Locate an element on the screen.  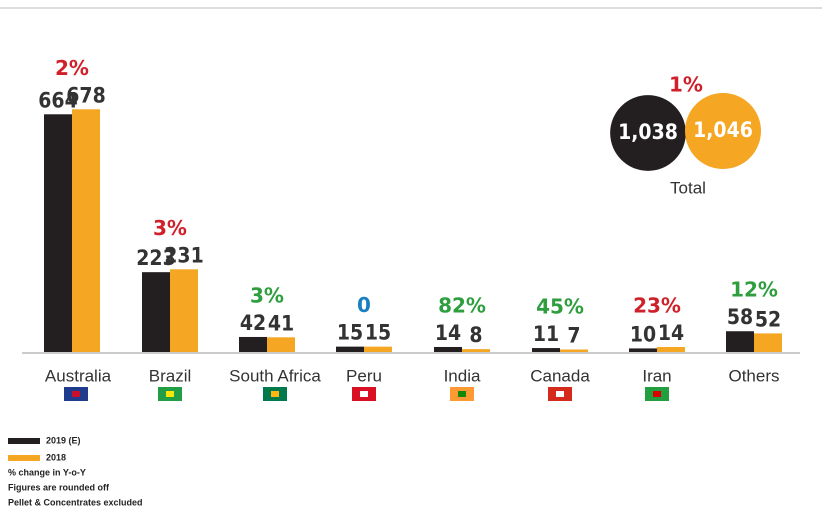
category-label: Iran is located at coordinates (656, 375).